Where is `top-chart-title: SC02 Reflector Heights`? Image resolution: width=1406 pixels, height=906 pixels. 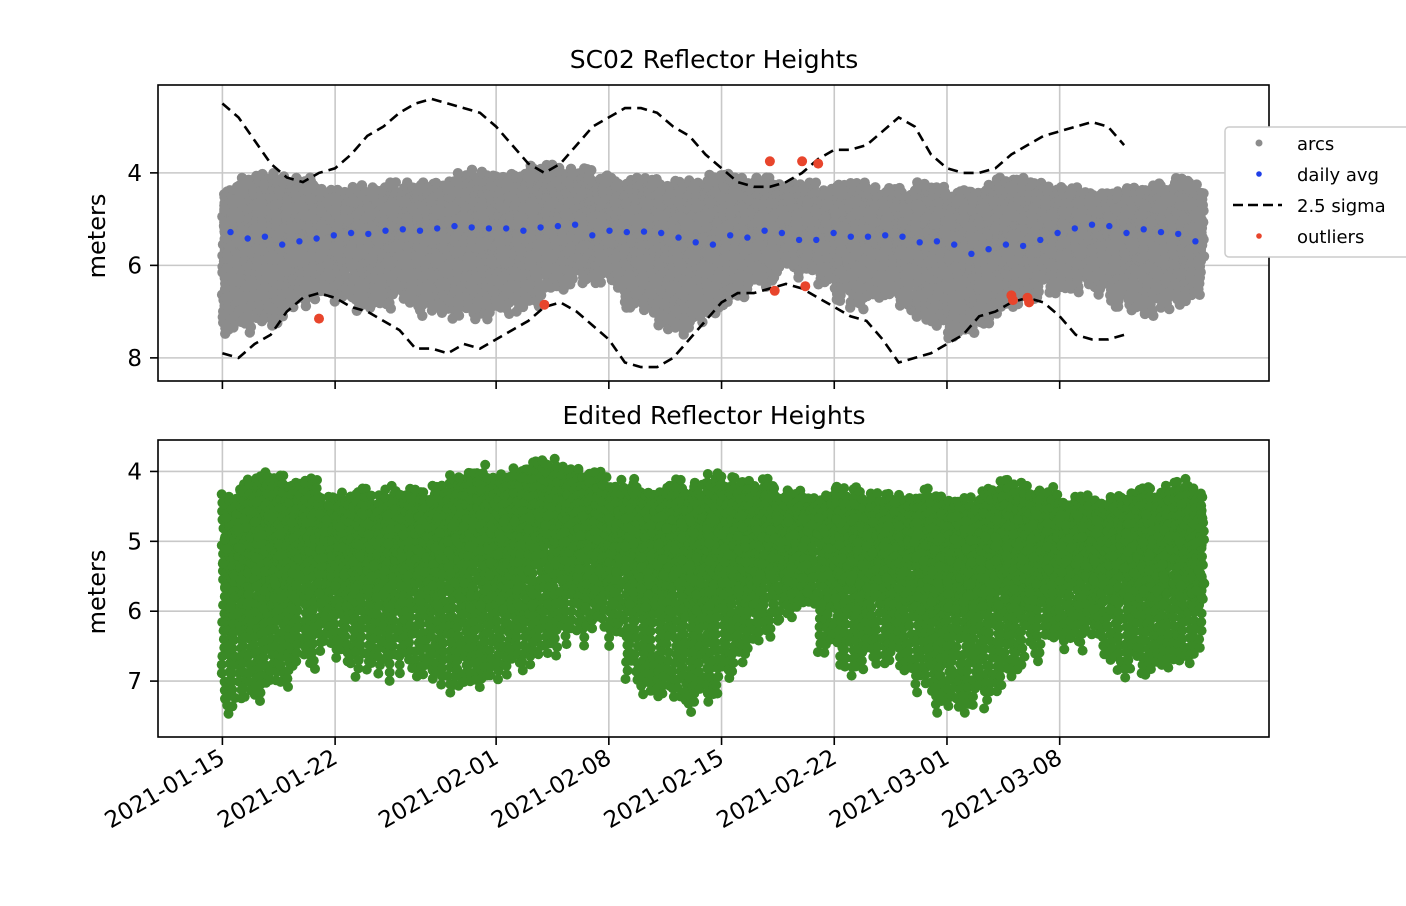
top-chart-title: SC02 Reflector Heights is located at coordinates (714, 59).